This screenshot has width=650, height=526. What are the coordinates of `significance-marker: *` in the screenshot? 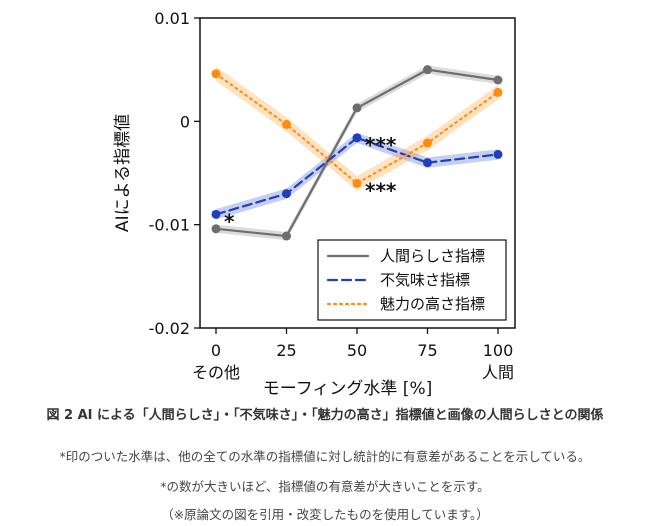 It's located at (229, 221).